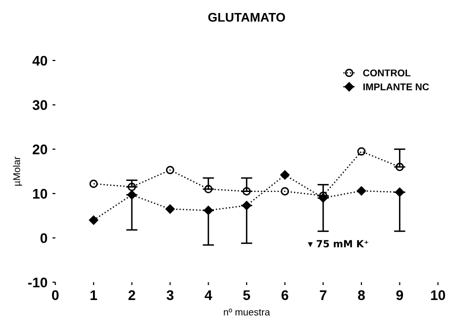 This screenshot has width=461, height=336. Describe the element at coordinates (40, 193) in the screenshot. I see `y-tick-label: 10` at that location.